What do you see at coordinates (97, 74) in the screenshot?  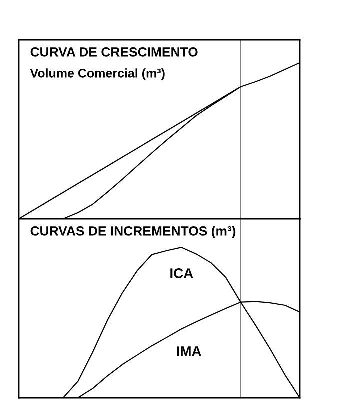 I see `chart-subtitle: Volume Comercial (m³)` at bounding box center [97, 74].